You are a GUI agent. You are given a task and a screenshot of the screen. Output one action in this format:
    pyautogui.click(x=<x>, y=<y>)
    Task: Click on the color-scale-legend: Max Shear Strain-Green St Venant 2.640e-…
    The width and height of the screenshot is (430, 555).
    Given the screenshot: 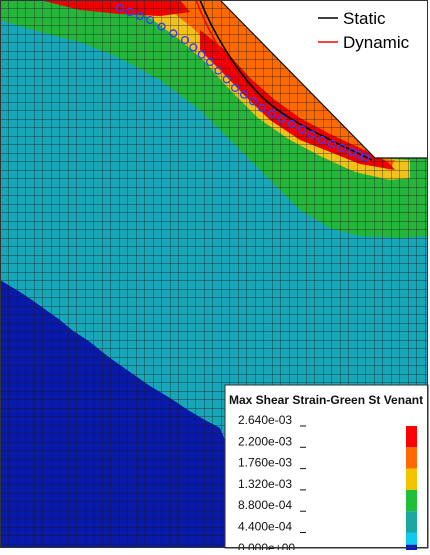 What is the action you would take?
    pyautogui.click(x=326, y=469)
    